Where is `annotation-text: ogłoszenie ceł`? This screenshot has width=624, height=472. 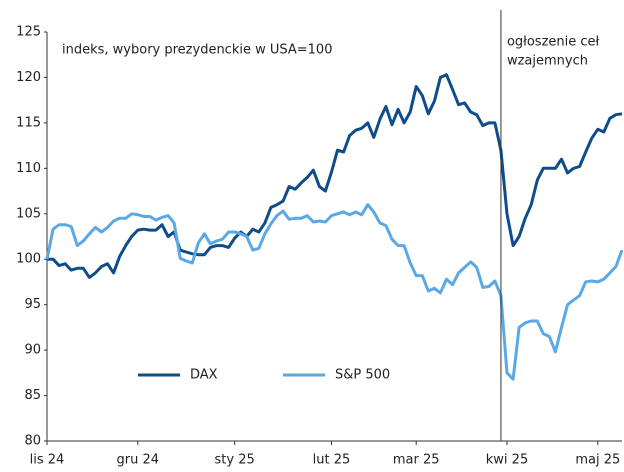 annotation-text: ogłoszenie ceł is located at coordinates (553, 42).